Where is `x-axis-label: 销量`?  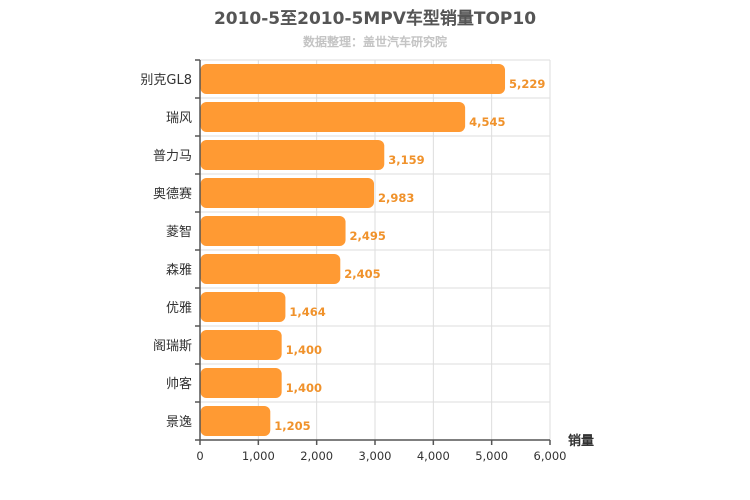
x-axis-label: 销量 is located at coordinates (581, 441).